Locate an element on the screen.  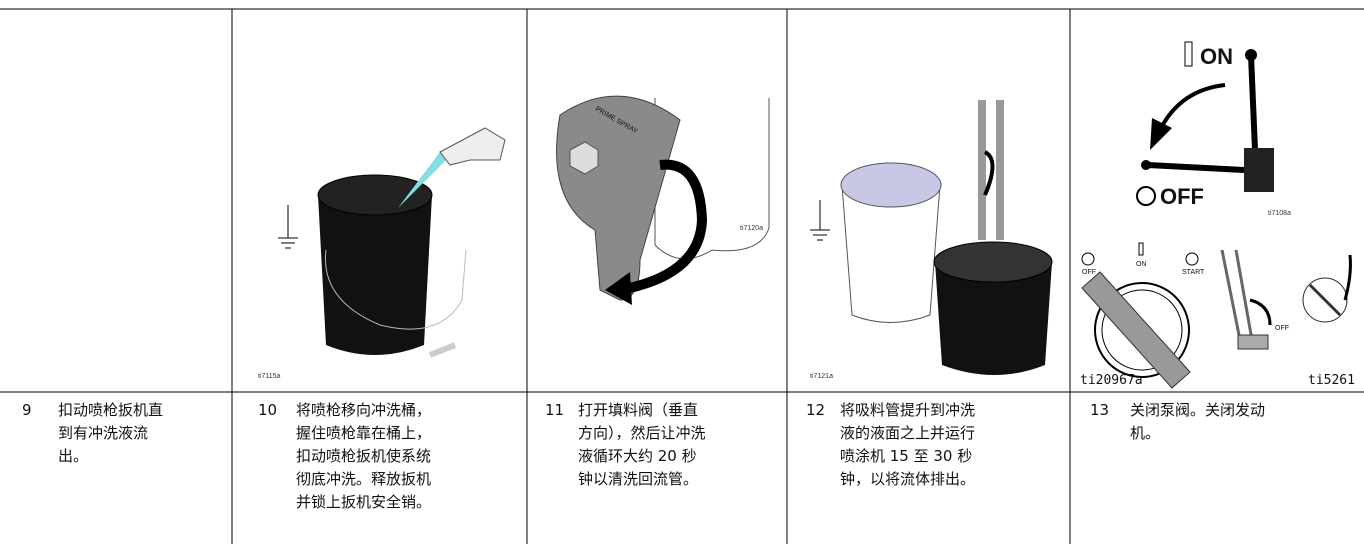
step-text: 将吸料管提升到冲洗 is located at coordinates (908, 410).